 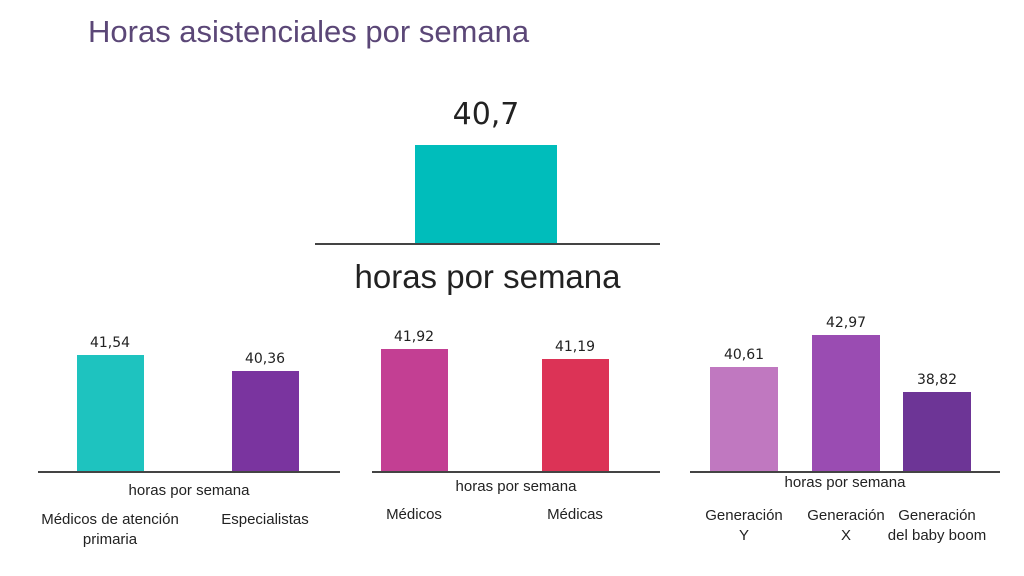 I want to click on category-label: Especialistas, so click(x=265, y=519).